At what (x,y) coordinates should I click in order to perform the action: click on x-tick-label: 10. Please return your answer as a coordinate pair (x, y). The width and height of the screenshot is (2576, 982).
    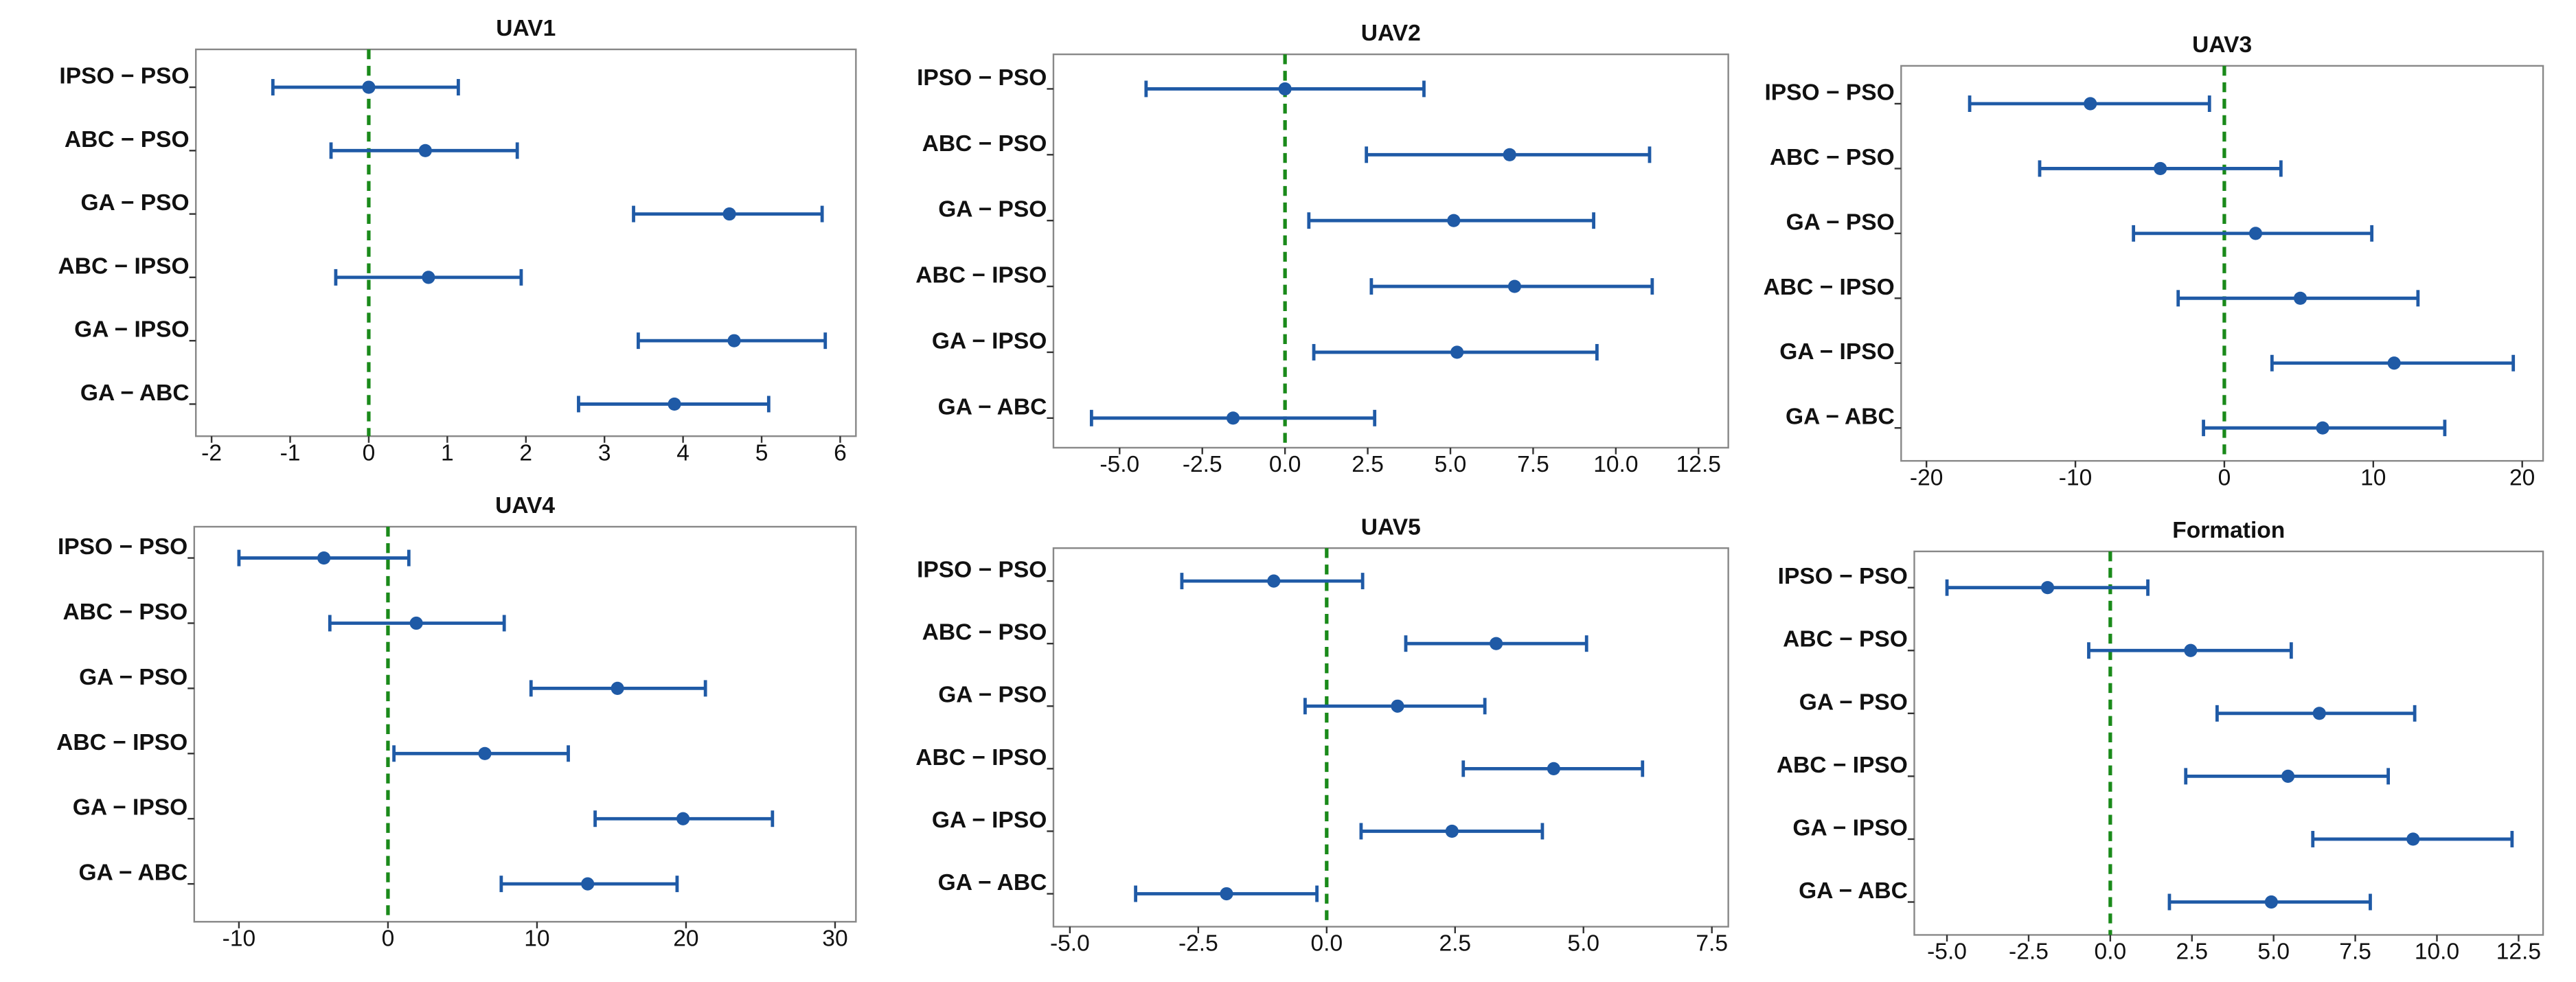
    Looking at the image, I should click on (2373, 477).